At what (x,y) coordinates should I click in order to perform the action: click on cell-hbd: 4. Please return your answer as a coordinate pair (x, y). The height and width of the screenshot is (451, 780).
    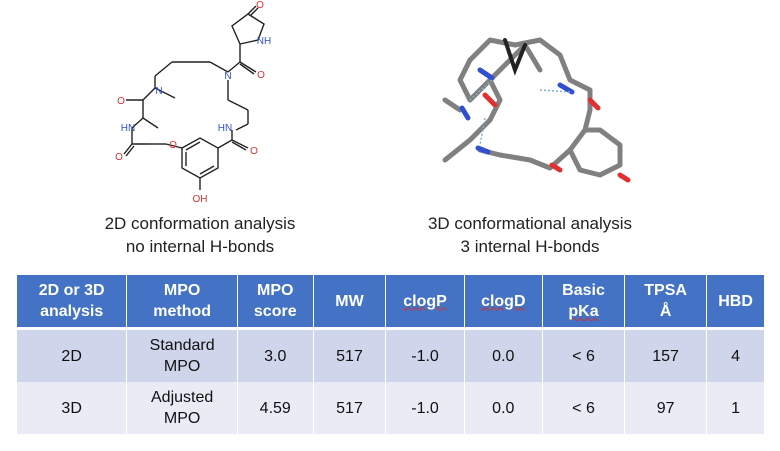
    Looking at the image, I should click on (735, 355).